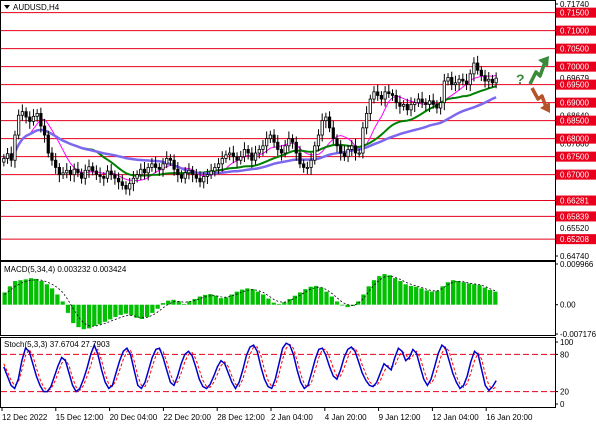  I want to click on level-label: 0.66281, so click(574, 201).